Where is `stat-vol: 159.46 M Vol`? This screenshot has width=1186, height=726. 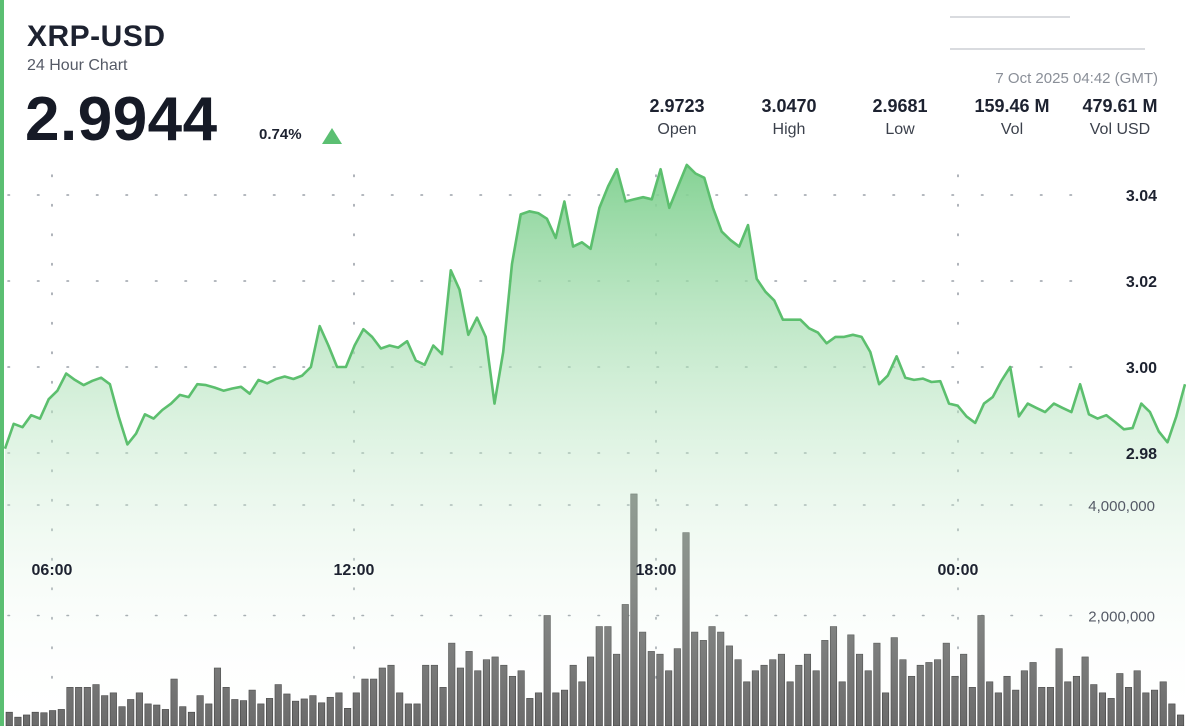
stat-vol: 159.46 M Vol is located at coordinates (1012, 117).